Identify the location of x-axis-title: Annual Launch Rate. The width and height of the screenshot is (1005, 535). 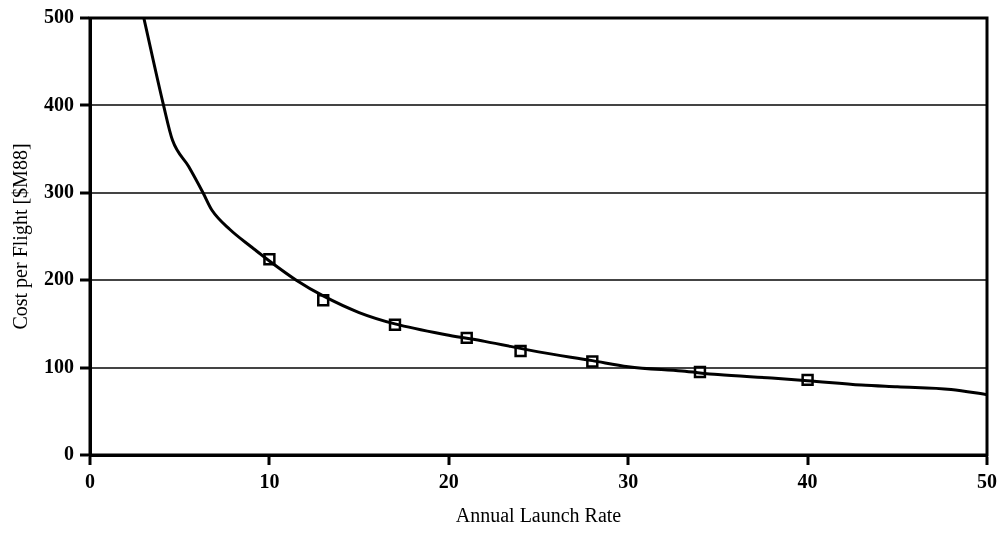
(538, 515).